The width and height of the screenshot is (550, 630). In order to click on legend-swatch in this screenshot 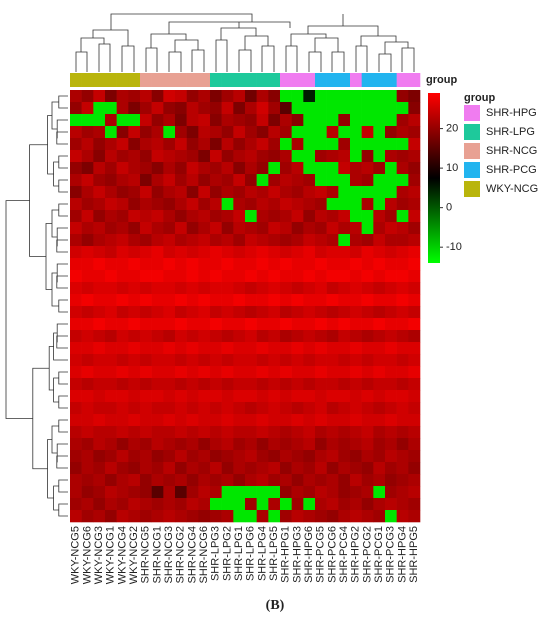, I will do `click(472, 189)`.